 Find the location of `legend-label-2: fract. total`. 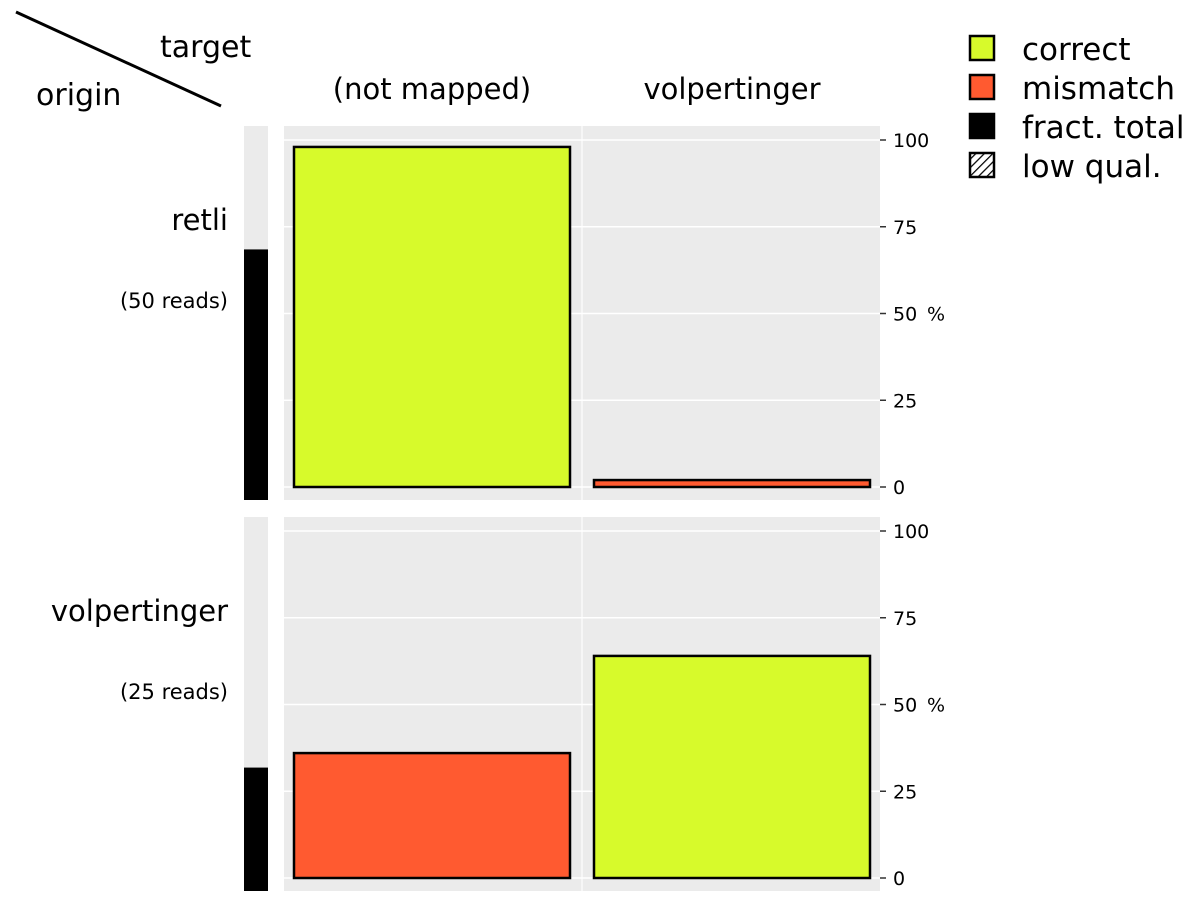

legend-label-2: fract. total is located at coordinates (1103, 128).